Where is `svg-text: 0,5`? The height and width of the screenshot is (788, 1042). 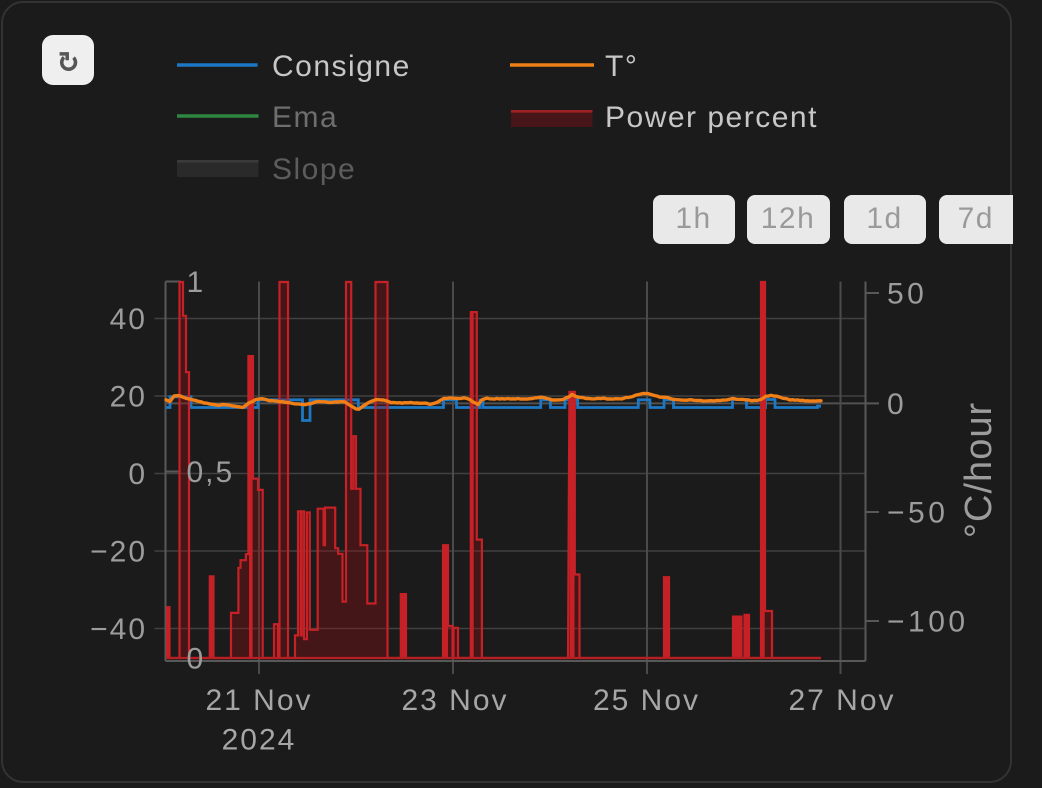
svg-text: 0,5 is located at coordinates (211, 472).